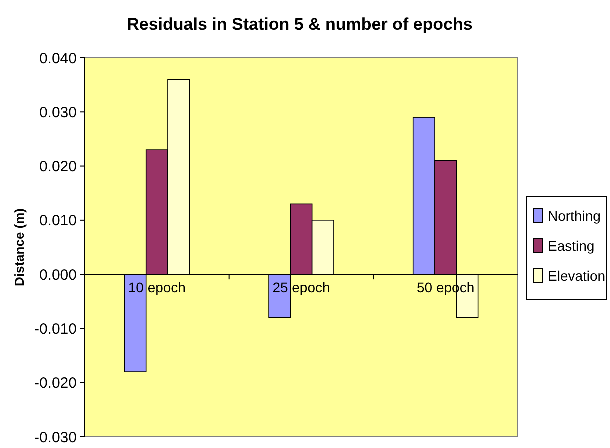  Describe the element at coordinates (571, 246) in the screenshot. I see `legend-label: Easting` at that location.